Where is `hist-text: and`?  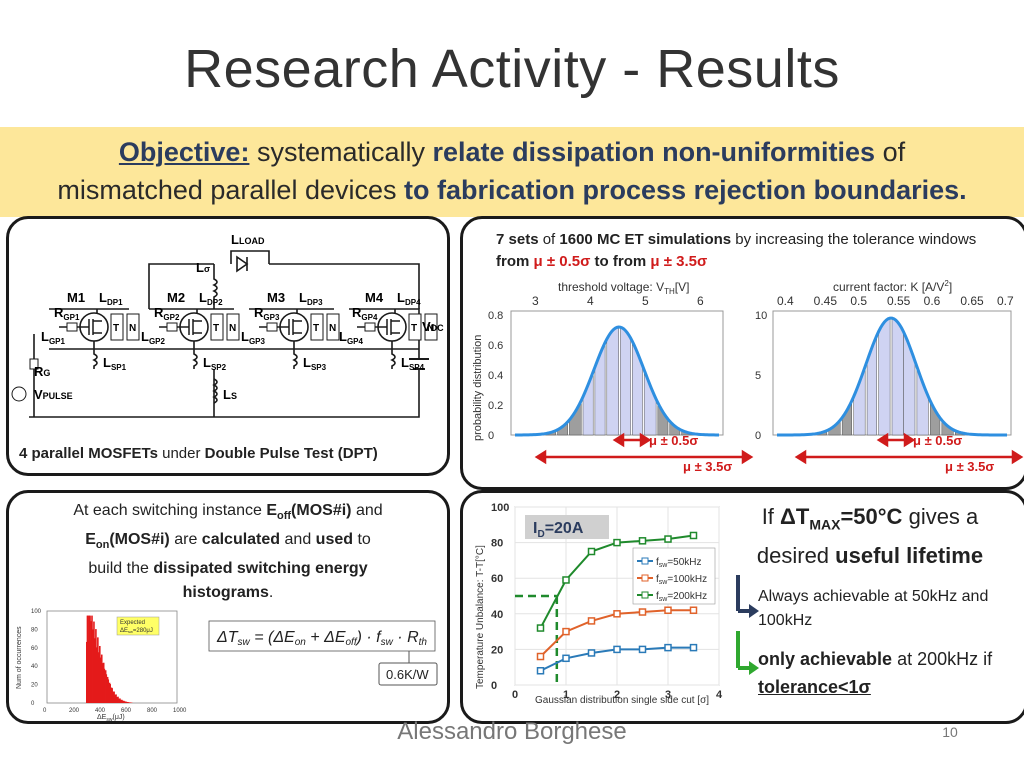 hist-text: and is located at coordinates (298, 540).